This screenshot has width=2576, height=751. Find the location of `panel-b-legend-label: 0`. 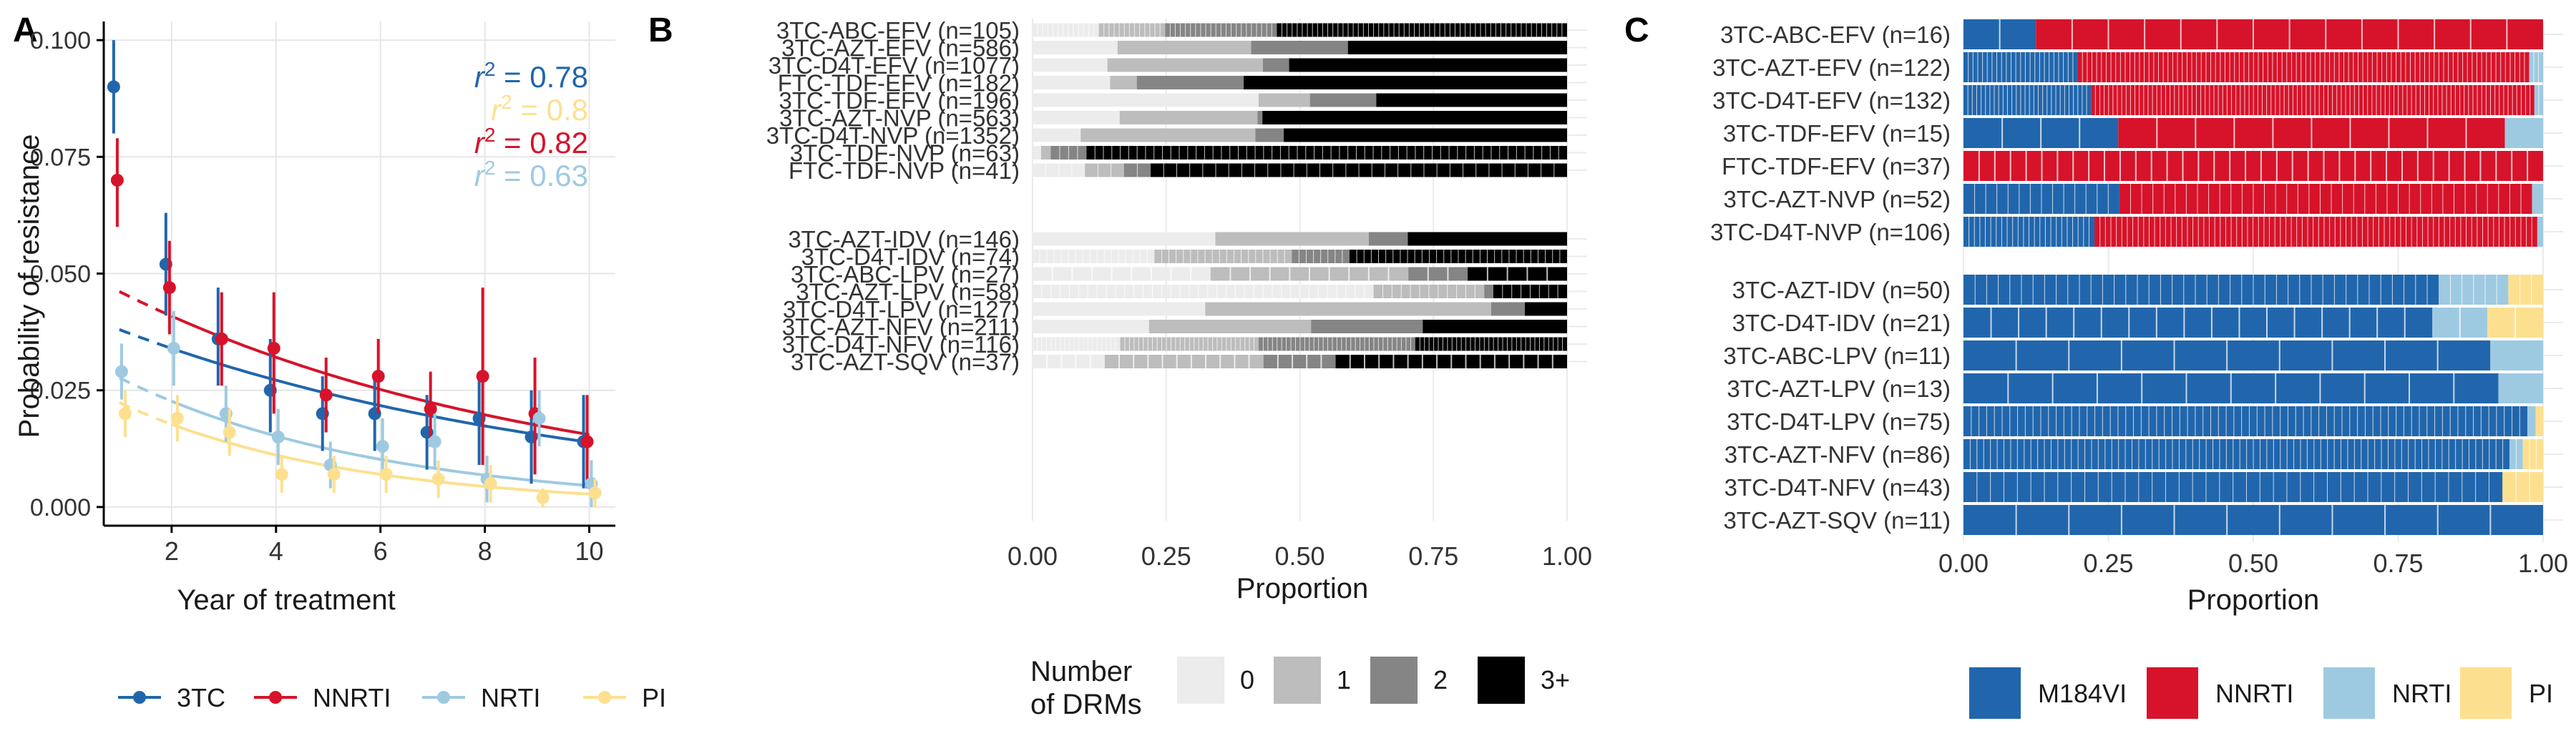

panel-b-legend-label: 0 is located at coordinates (1247, 679).